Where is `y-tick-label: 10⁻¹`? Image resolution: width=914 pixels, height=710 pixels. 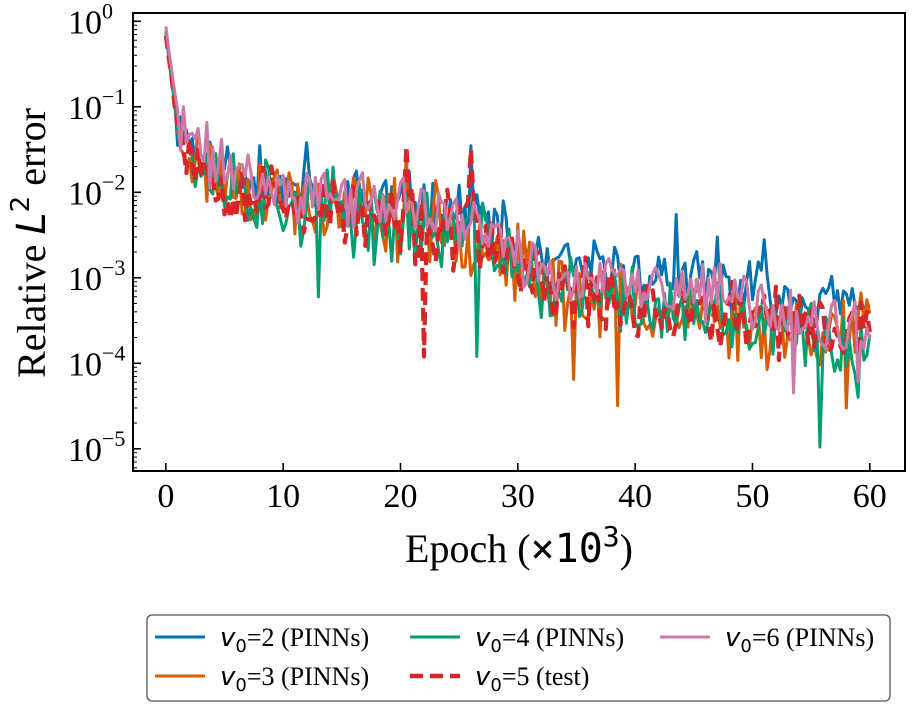 y-tick-label: 10⁻¹ is located at coordinates (96, 105).